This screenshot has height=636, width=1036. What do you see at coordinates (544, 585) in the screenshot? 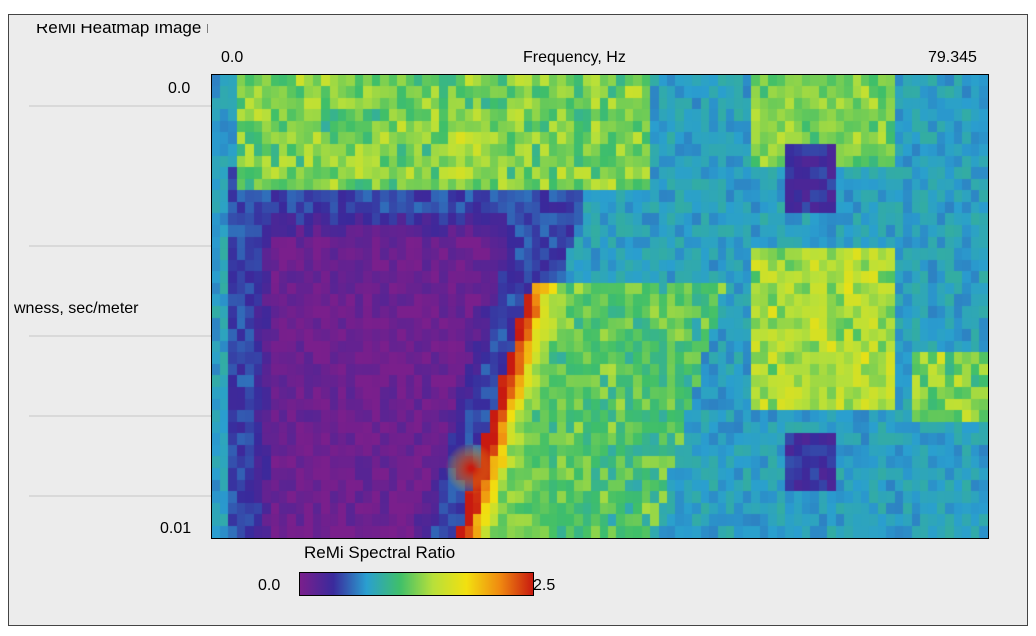
I see `colorbar-max-label: 2.5` at bounding box center [544, 585].